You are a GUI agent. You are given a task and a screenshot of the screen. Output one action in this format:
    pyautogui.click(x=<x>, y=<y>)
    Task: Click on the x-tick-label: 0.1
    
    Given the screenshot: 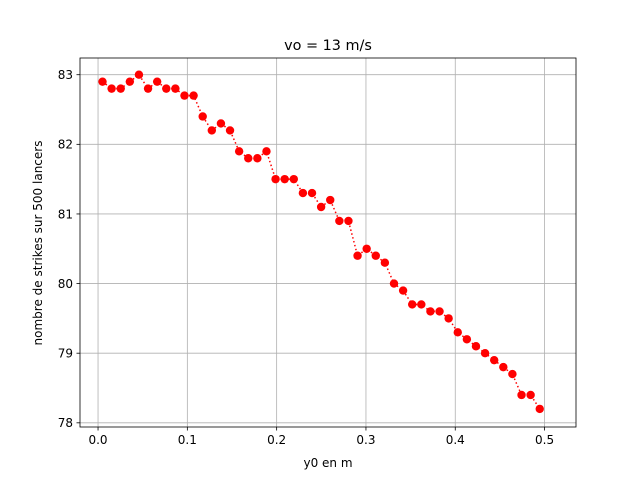 What is the action you would take?
    pyautogui.click(x=187, y=440)
    